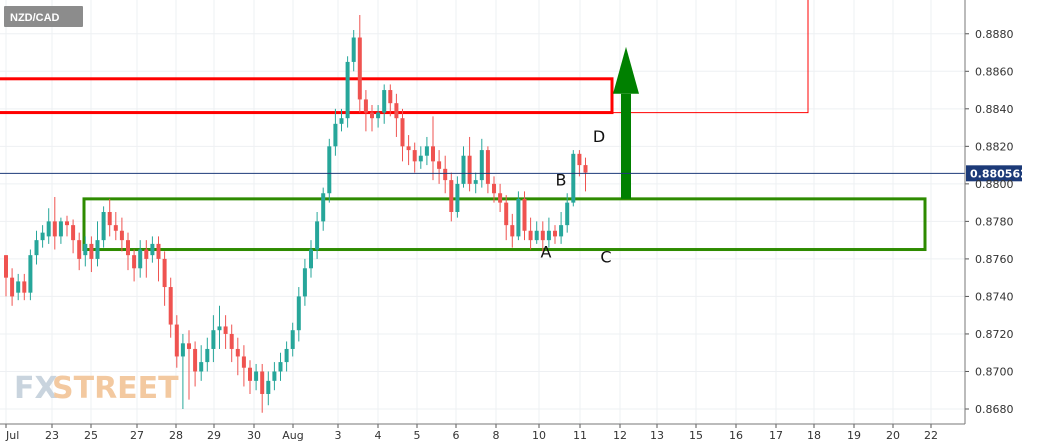  I want to click on y-tick-label: 0.8720, so click(994, 334).